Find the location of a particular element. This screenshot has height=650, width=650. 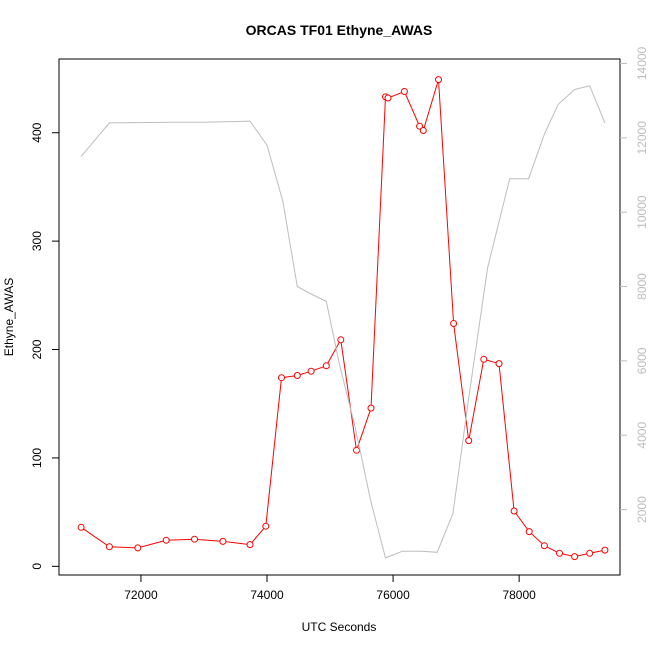

x-tick-label: 72000 is located at coordinates (141, 595).